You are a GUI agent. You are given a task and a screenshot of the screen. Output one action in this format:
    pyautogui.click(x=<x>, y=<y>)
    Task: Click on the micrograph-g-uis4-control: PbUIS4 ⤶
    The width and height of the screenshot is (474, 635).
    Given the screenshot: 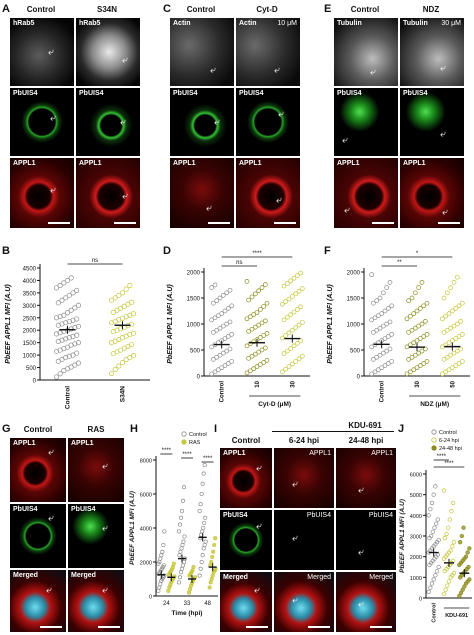 What is the action you would take?
    pyautogui.click(x=38, y=536)
    